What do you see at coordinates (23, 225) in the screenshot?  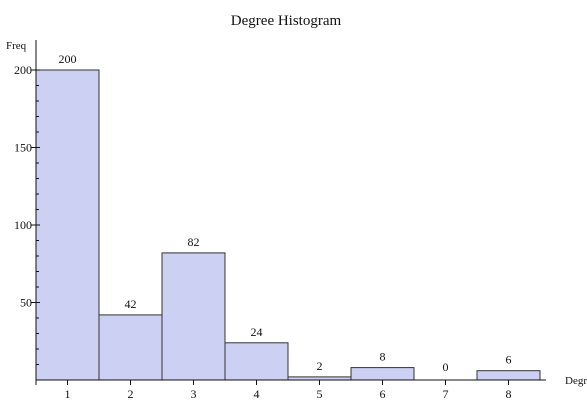 I see `y-tick-label-100: 100` at bounding box center [23, 225].